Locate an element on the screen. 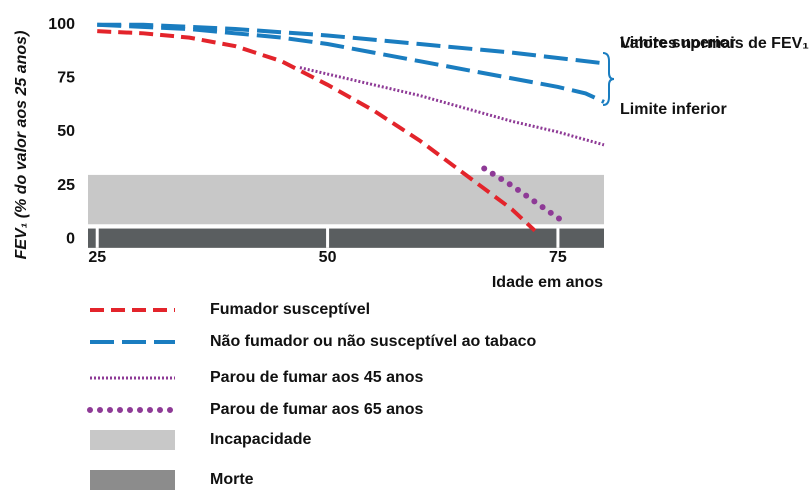 This screenshot has width=810, height=494. legend-label: Morte is located at coordinates (232, 479).